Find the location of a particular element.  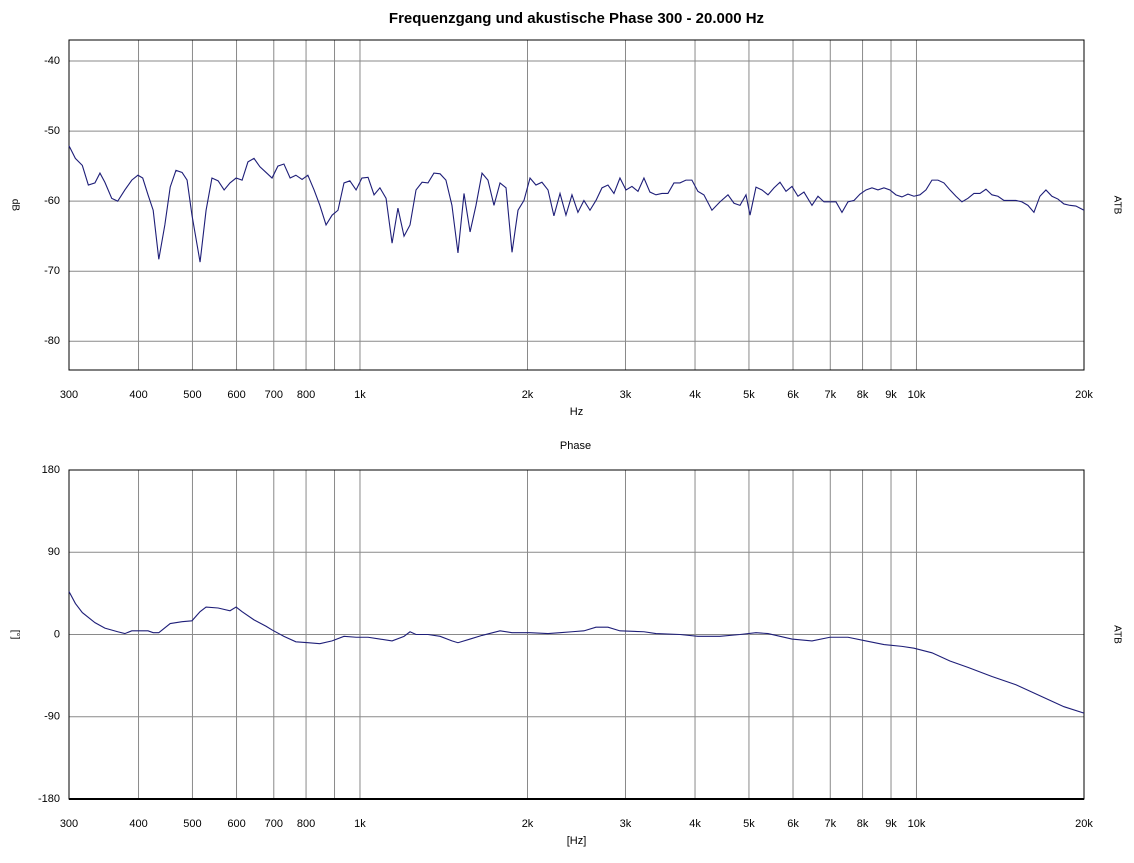

y-tick-label: 180 is located at coordinates (51, 470).